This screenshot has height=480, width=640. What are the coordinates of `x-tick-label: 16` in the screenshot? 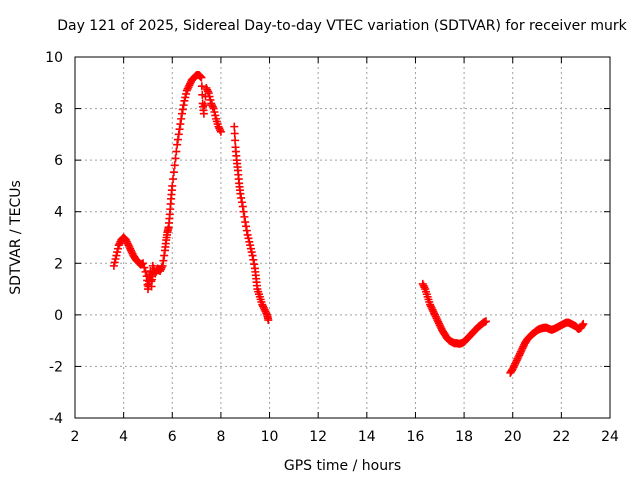 It's located at (416, 437).